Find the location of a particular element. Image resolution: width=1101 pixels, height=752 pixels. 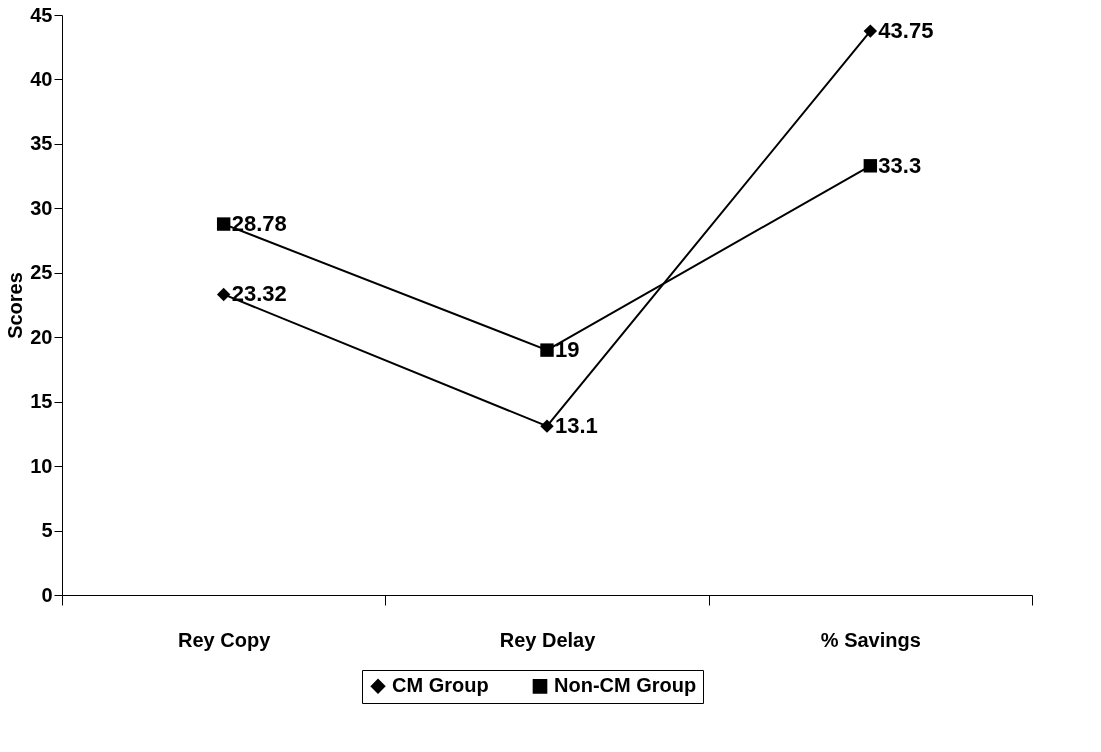

data-label: 28.78 is located at coordinates (259, 224).